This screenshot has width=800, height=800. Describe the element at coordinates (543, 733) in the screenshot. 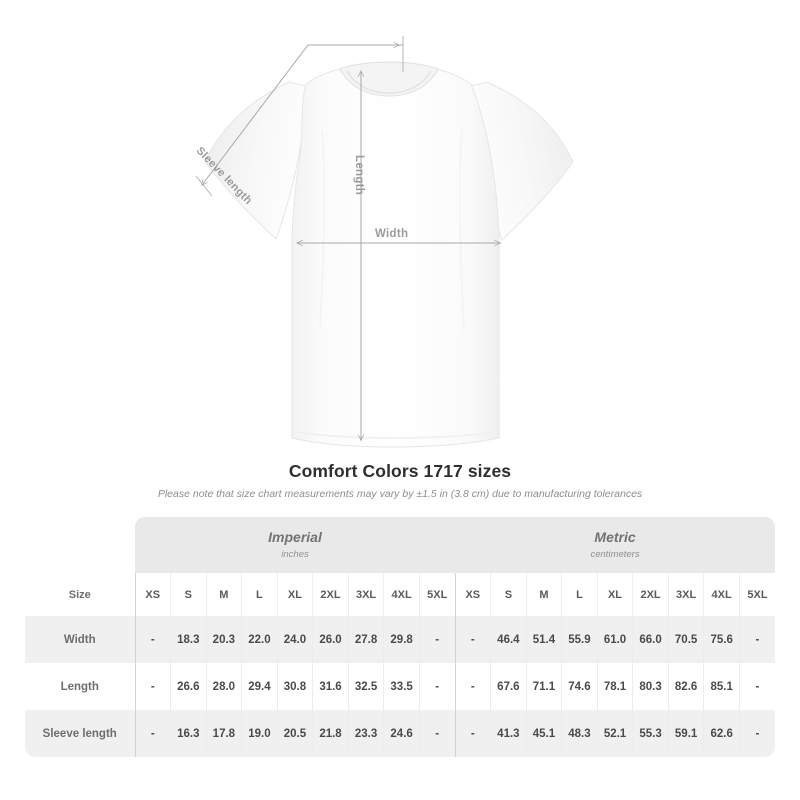

I see `cell-metric-sleeve-length-m: 45.1` at that location.